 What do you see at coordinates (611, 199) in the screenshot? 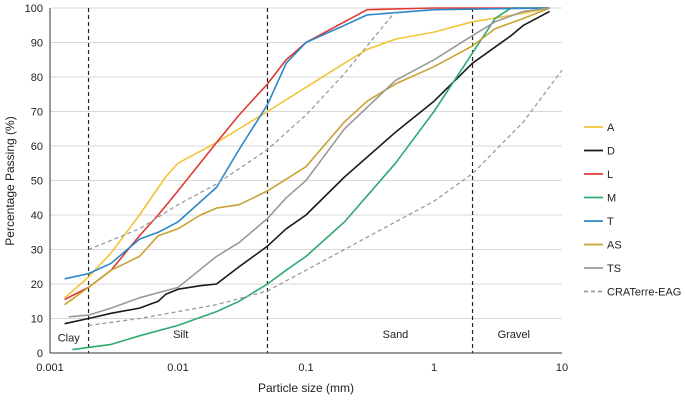
I see `legend-label-m: M` at bounding box center [611, 199].